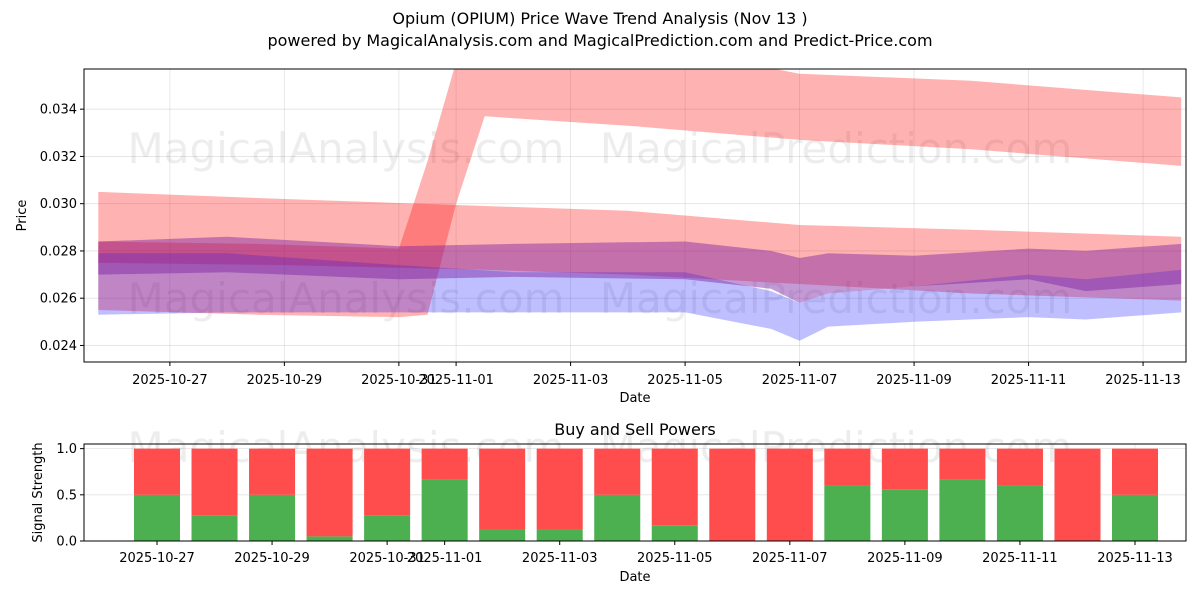 The width and height of the screenshot is (1200, 600). What do you see at coordinates (38, 492) in the screenshot?
I see `y-axis-label: Signal Strength` at bounding box center [38, 492].